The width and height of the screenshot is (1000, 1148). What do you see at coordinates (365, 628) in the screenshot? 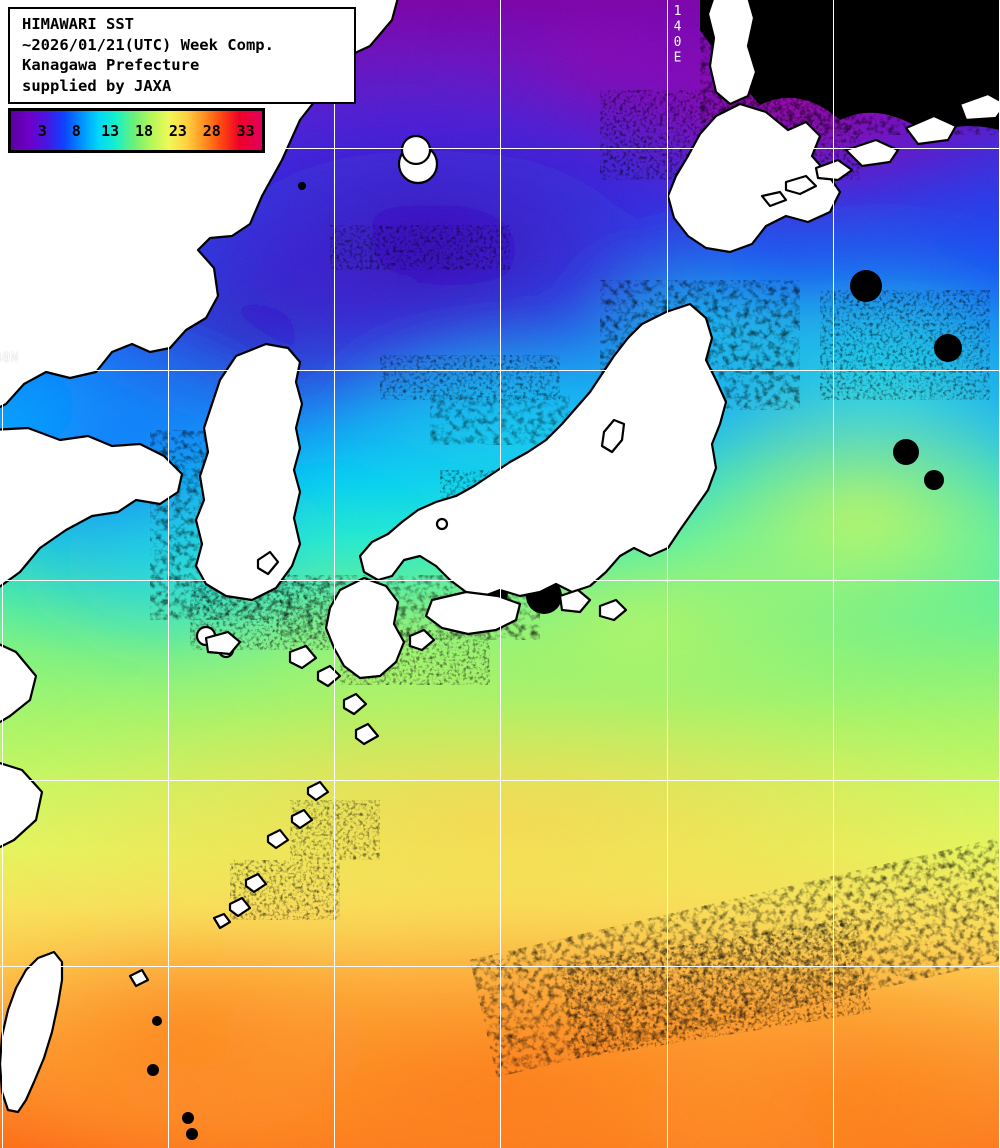
I see `land-kyushu` at bounding box center [365, 628].